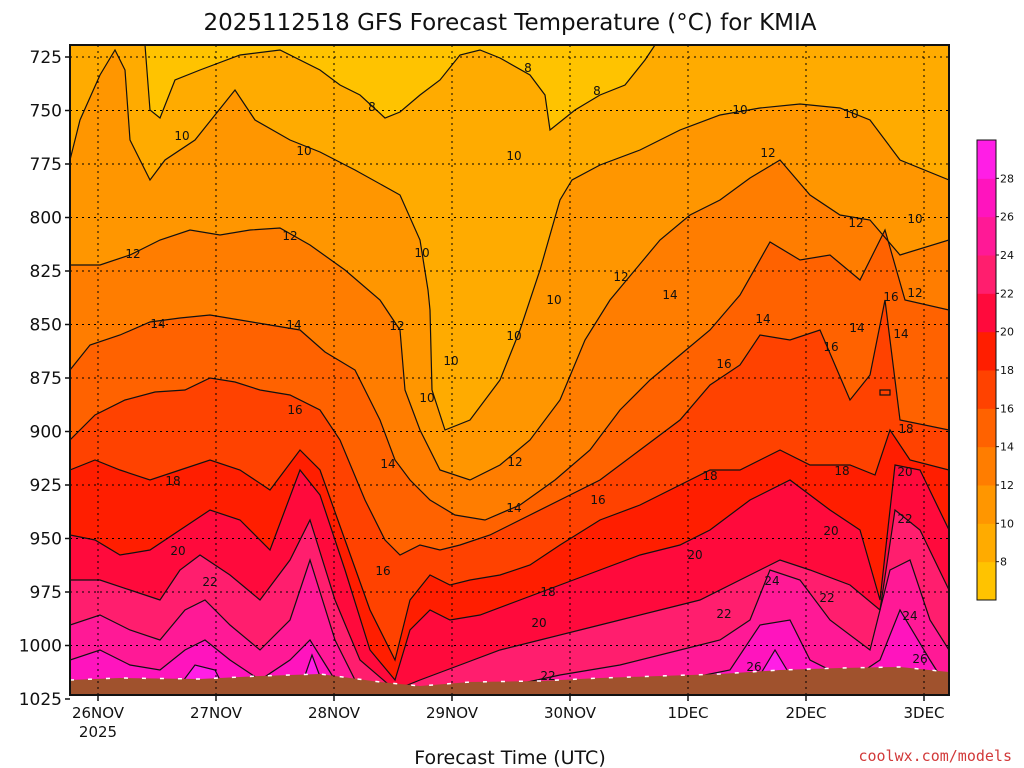  I want to click on ground, so click(509, 681).